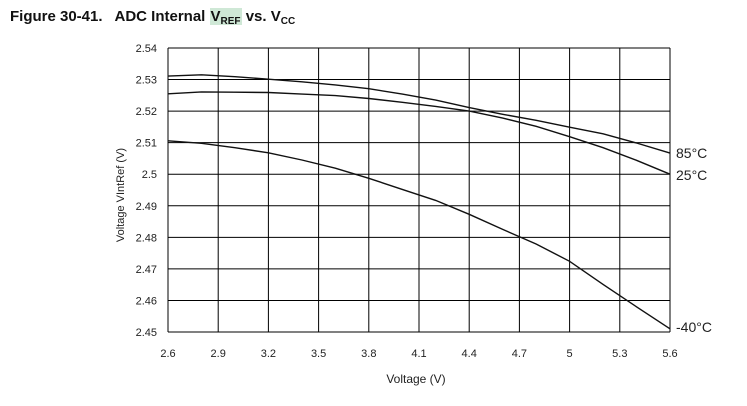 The width and height of the screenshot is (747, 406). I want to click on figure-title-v: V, so click(215, 16).